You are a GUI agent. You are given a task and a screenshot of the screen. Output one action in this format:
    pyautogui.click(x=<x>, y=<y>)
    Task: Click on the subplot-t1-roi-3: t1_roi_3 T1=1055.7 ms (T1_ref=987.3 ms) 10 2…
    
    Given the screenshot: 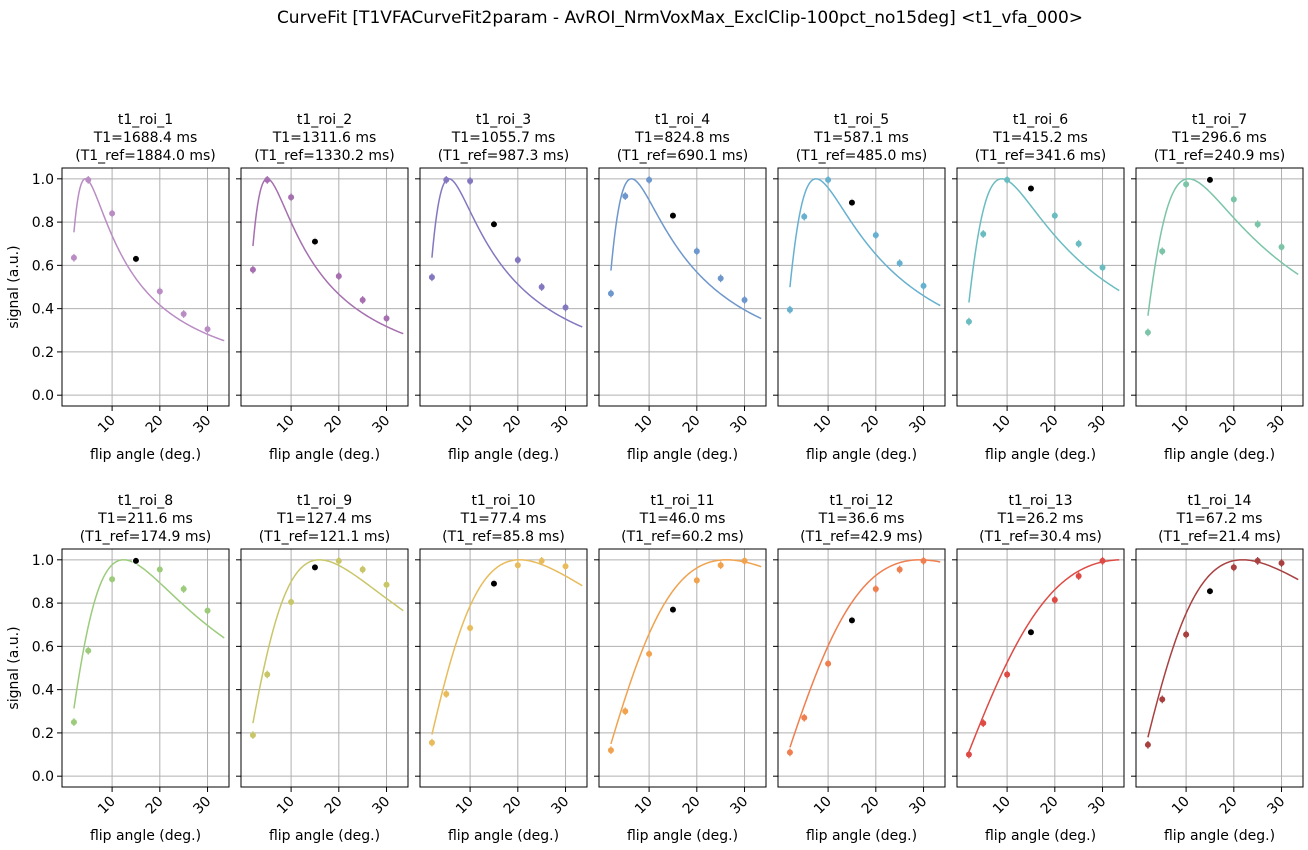 What is the action you would take?
    pyautogui.click(x=501, y=287)
    